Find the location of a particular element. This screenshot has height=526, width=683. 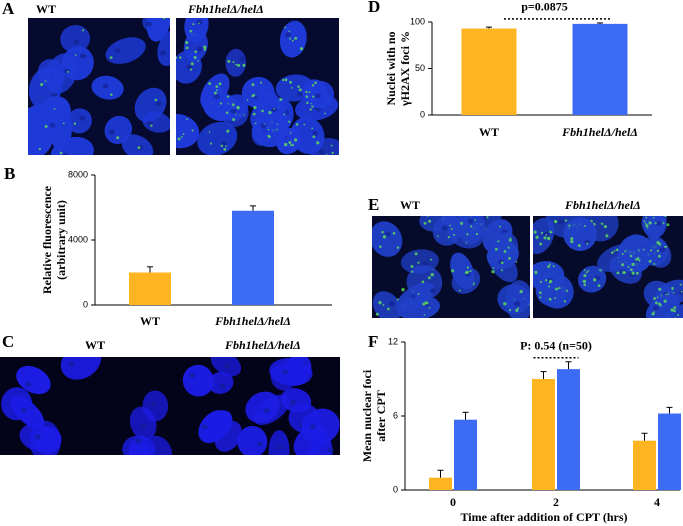

y-axis-label: (arbitrary unit) is located at coordinates (61, 240).